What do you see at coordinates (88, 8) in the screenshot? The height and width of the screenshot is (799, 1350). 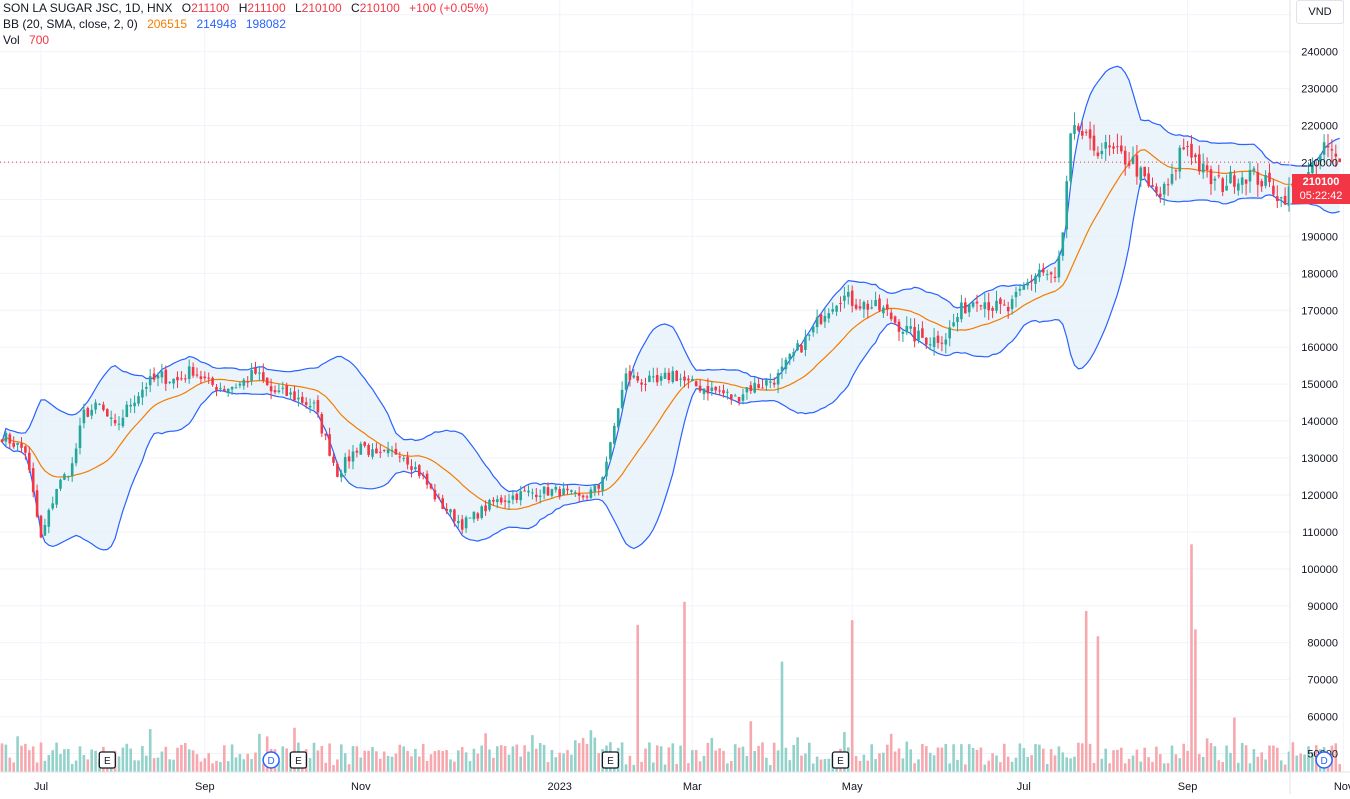 I see `legend-symbol: SON LA SUGAR JSC, 1D, HNX` at bounding box center [88, 8].